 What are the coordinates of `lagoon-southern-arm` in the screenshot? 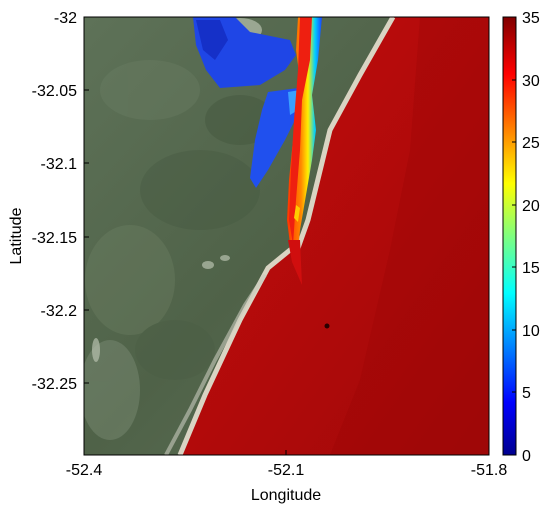 It's located at (275, 138).